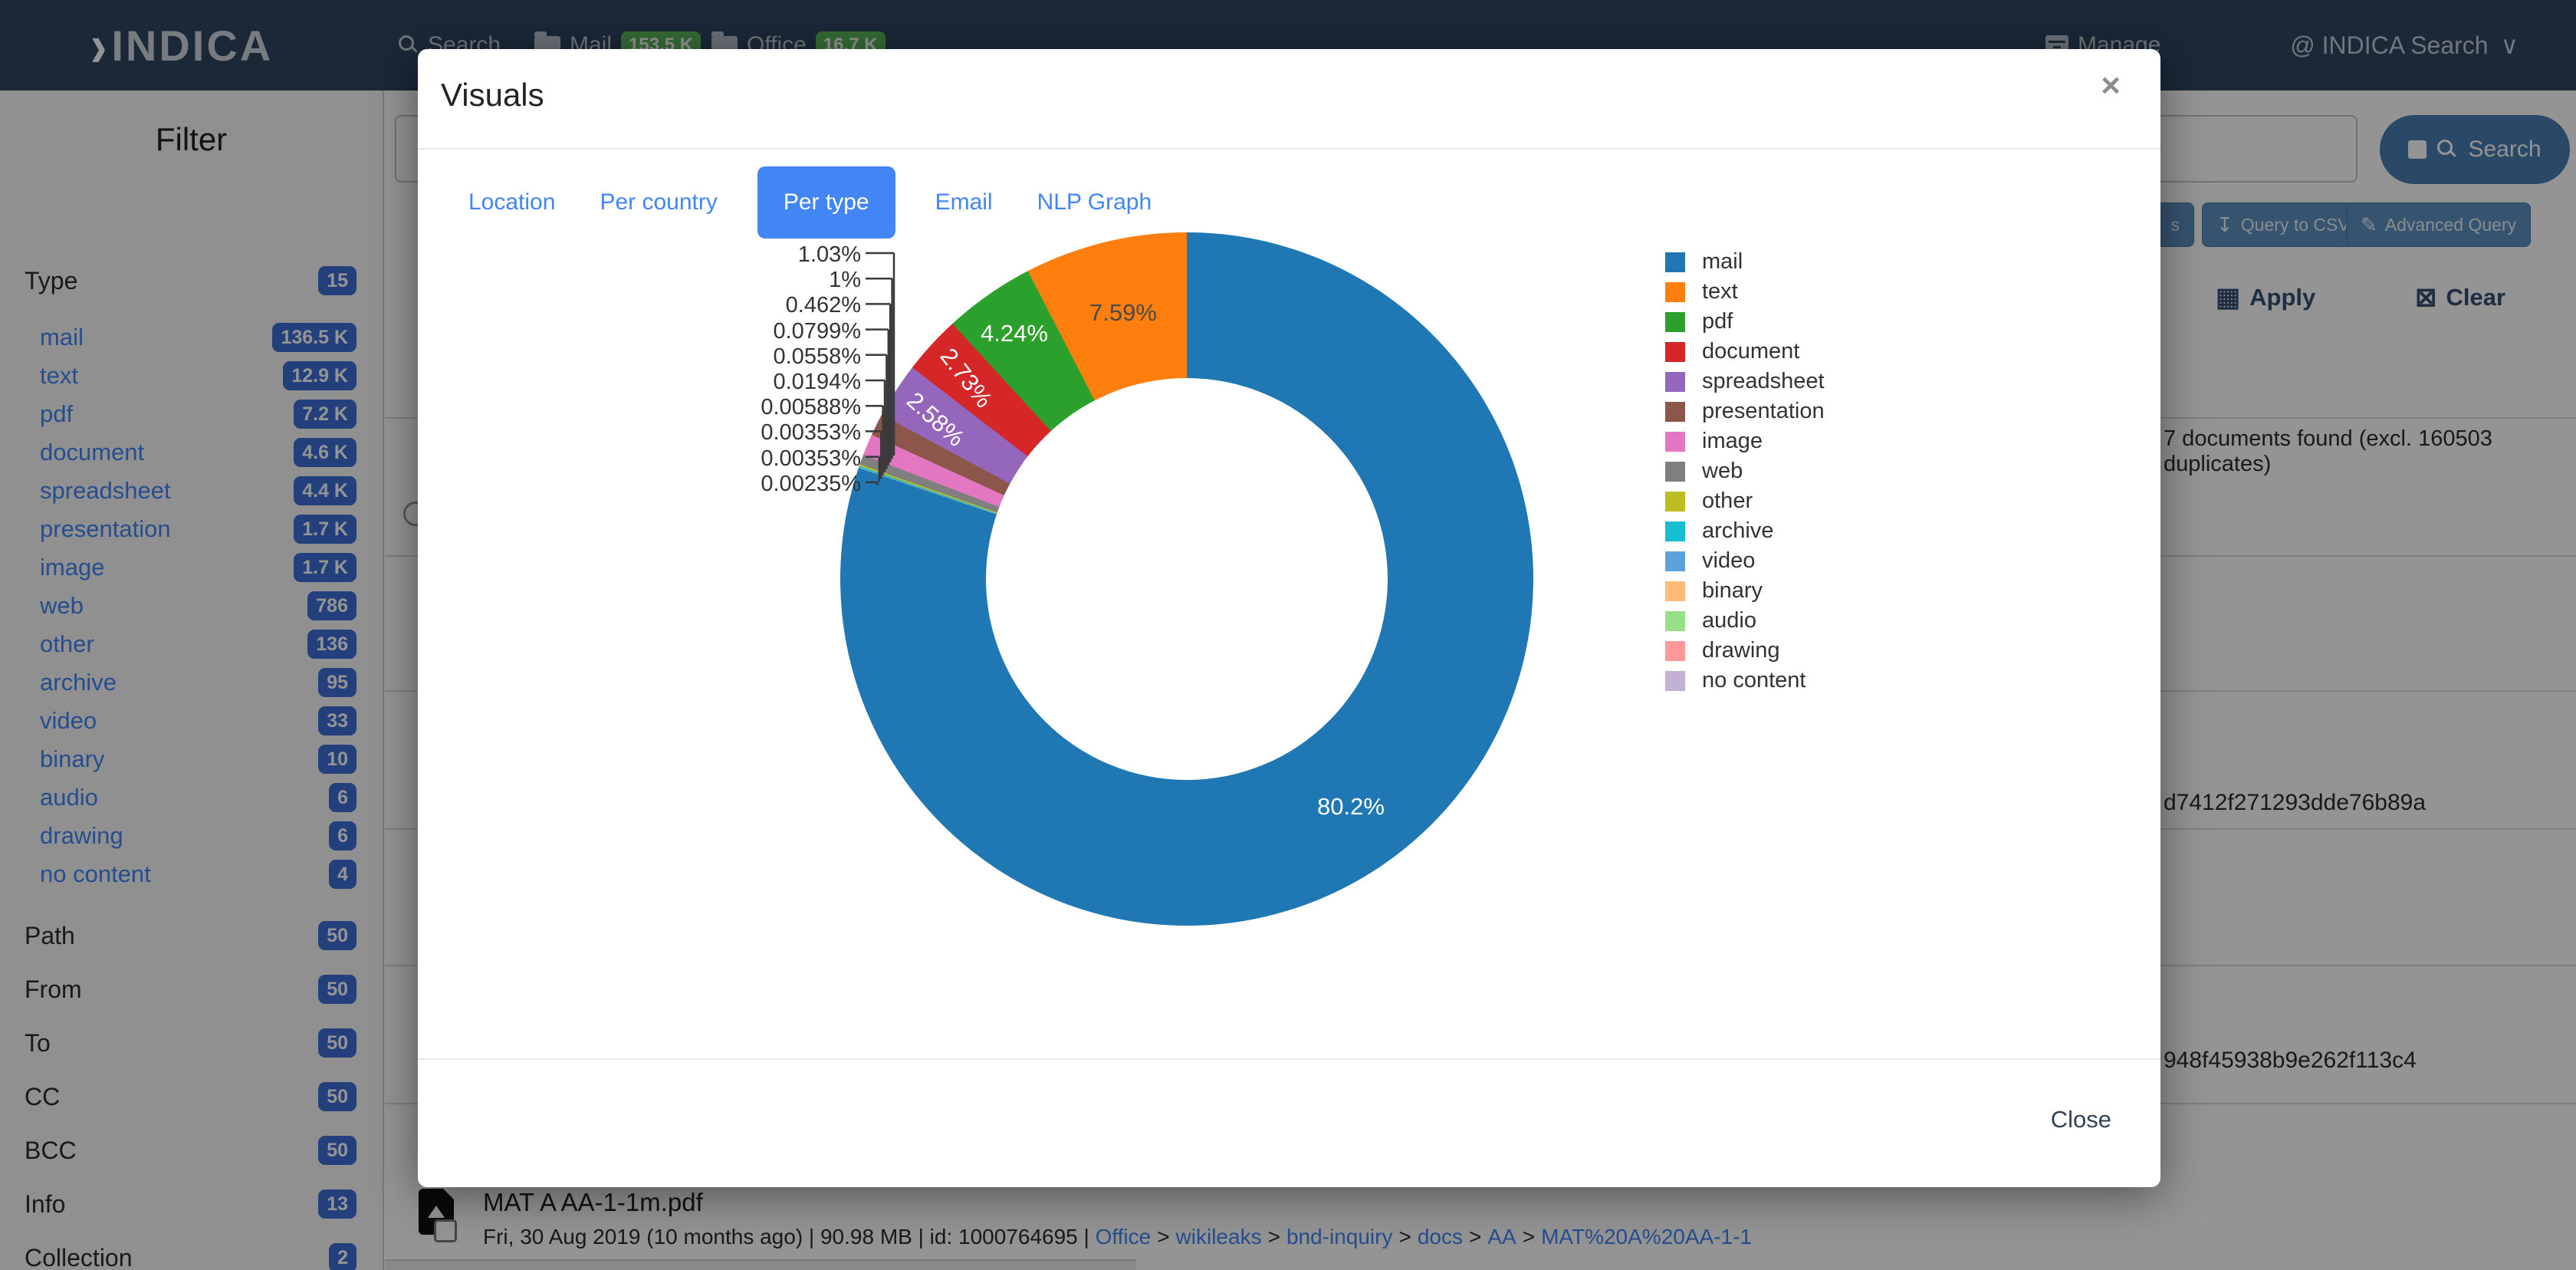 This screenshot has width=2576, height=1270. Describe the element at coordinates (659, 202) in the screenshot. I see `tab-per-country: Per country` at that location.